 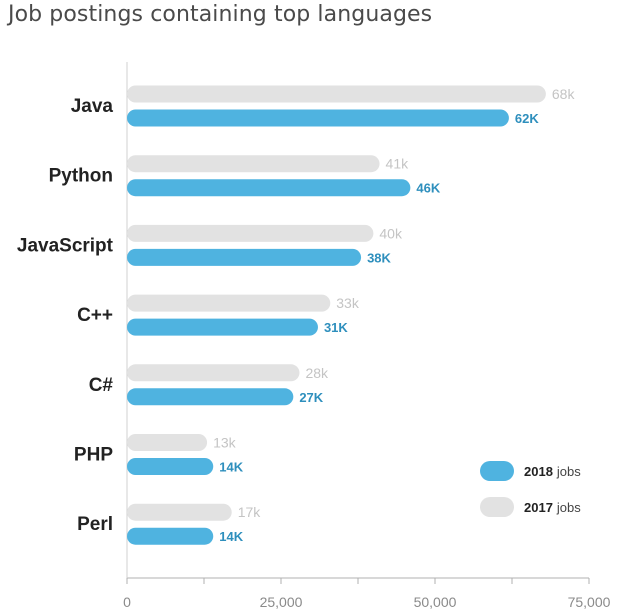 I want to click on category-label-5: PHP, so click(x=93, y=455).